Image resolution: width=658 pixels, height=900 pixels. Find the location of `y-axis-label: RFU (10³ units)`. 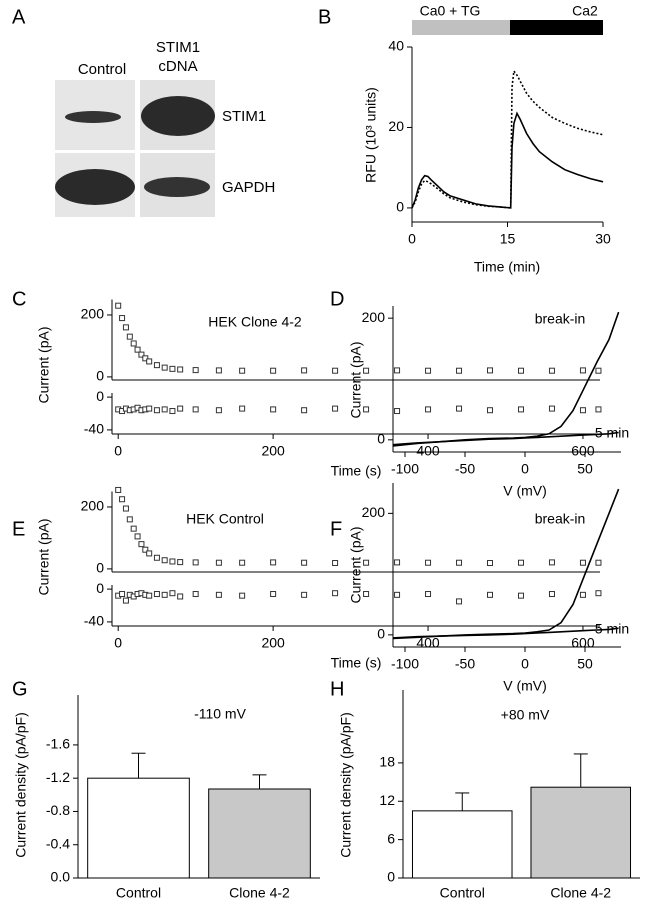

y-axis-label: RFU (10³ units) is located at coordinates (371, 135).